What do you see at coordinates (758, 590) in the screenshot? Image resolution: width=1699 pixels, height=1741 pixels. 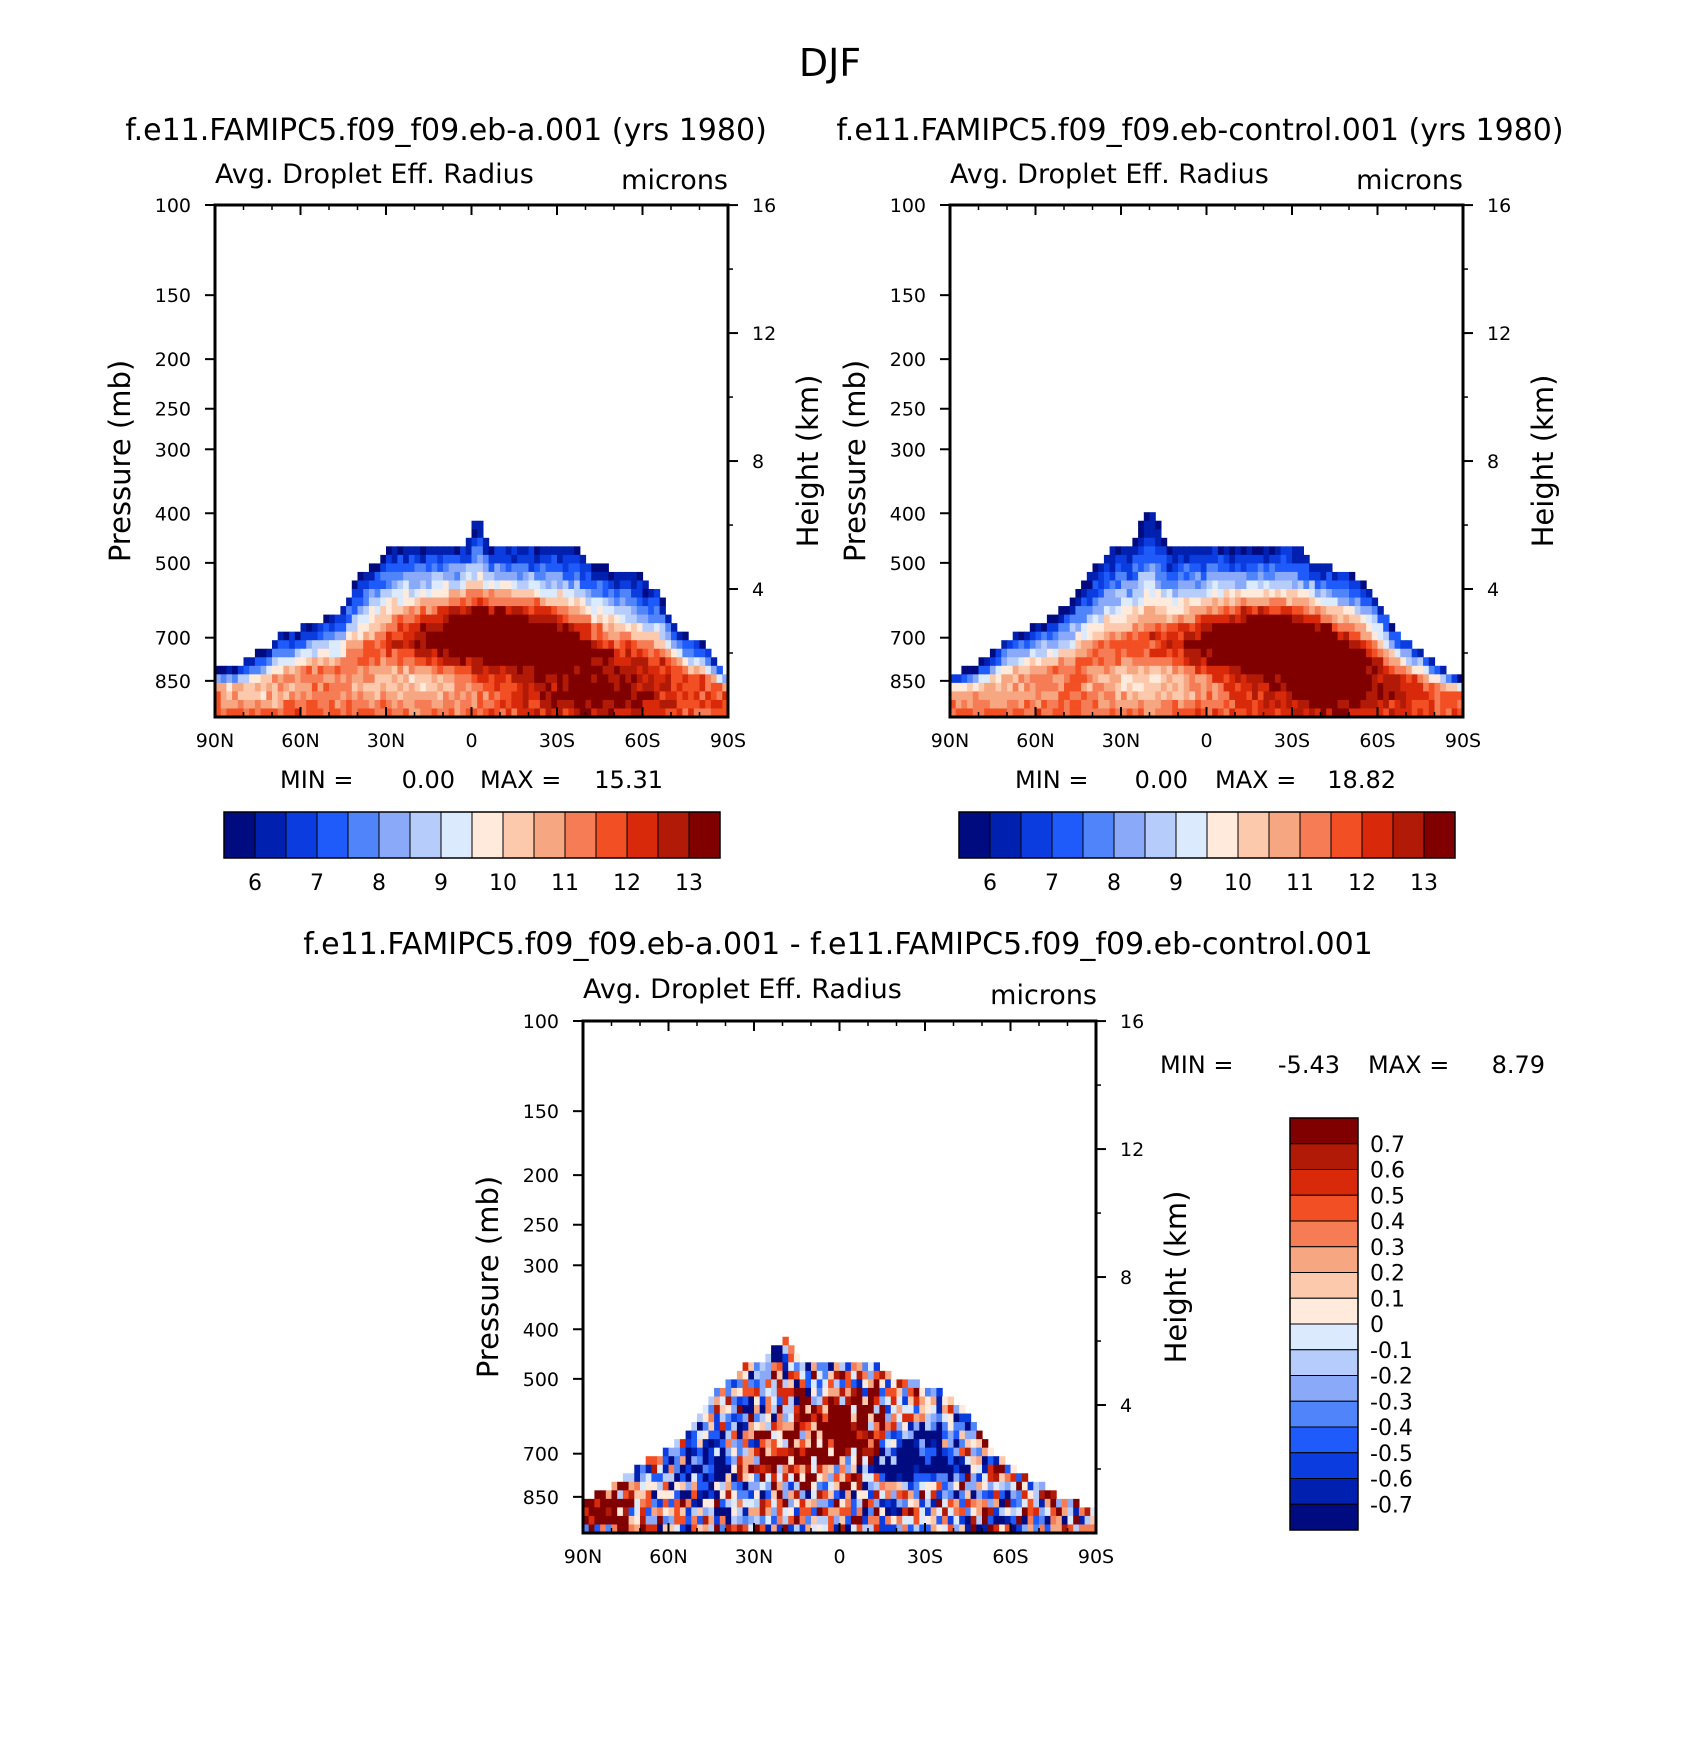 I see `y-right-tick-label: 4` at bounding box center [758, 590].